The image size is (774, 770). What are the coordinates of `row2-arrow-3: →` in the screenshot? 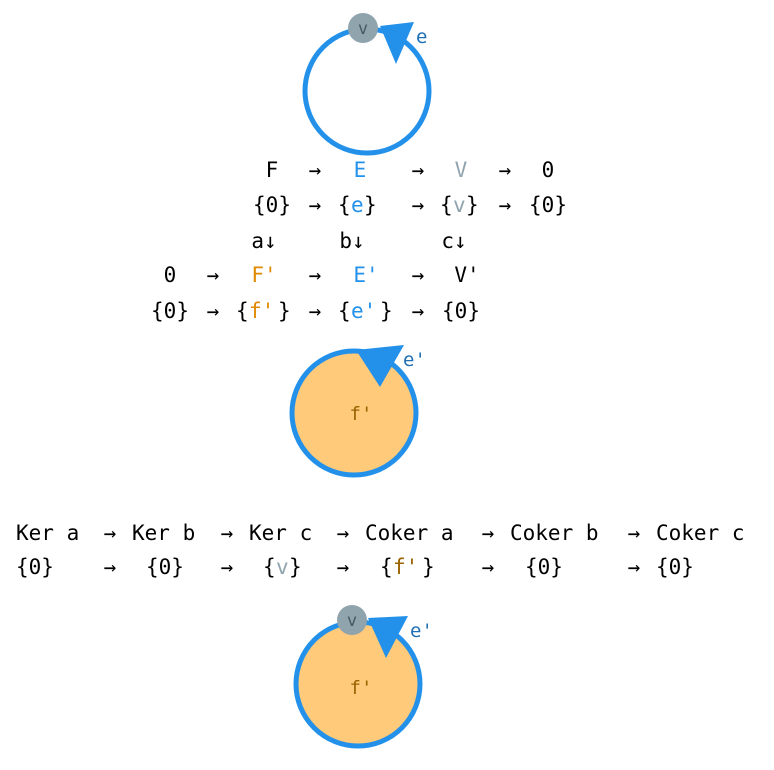 It's located at (505, 205).